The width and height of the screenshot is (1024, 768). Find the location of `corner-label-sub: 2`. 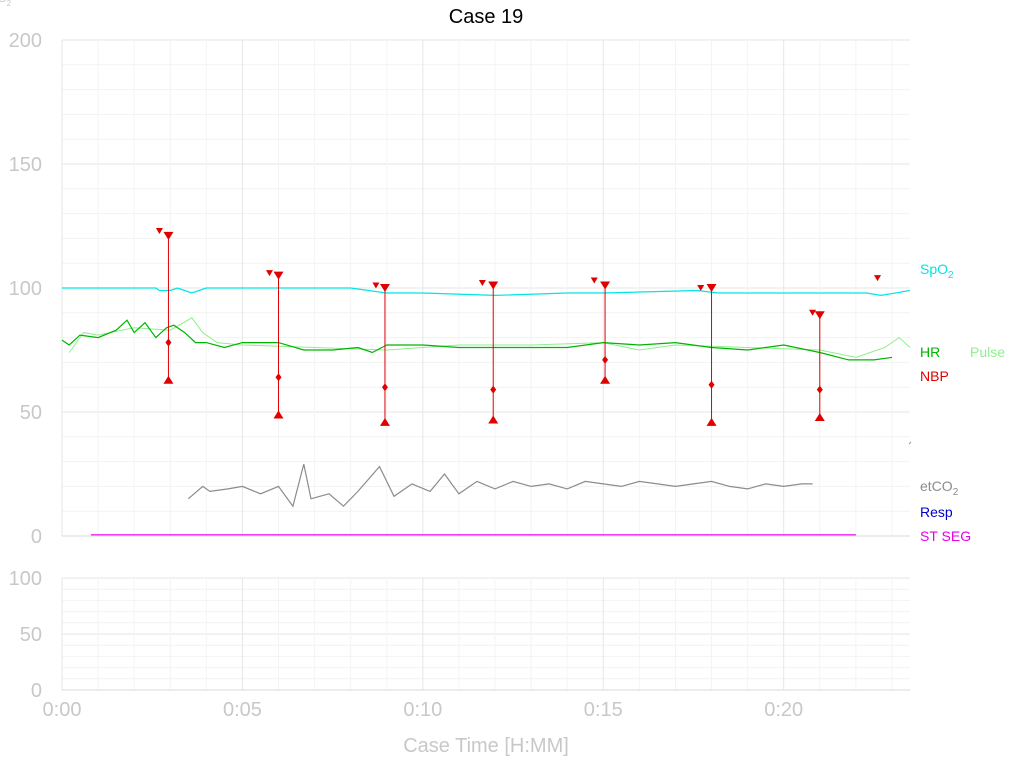

corner-label-sub: 2 is located at coordinates (9, 4).